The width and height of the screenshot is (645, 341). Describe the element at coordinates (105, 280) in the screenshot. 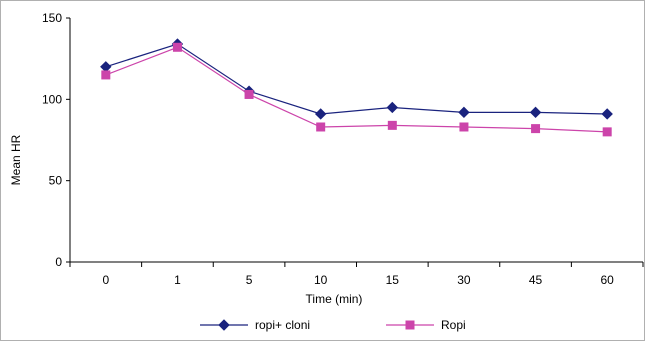

I see `x-tick-label: 0` at that location.